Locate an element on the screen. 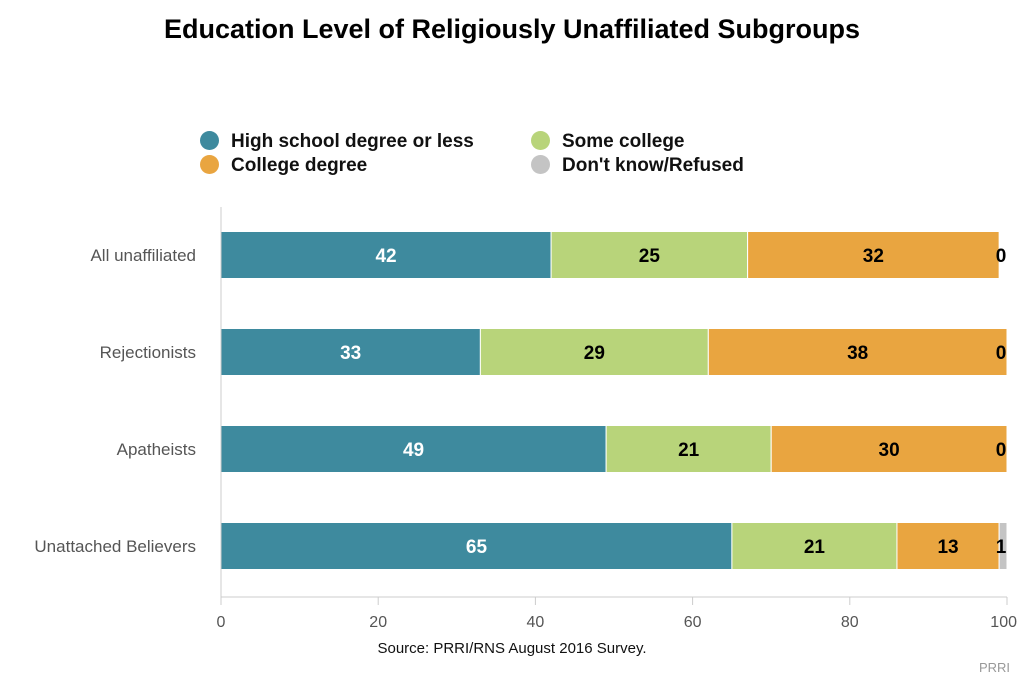  bar-value-label: 29 is located at coordinates (594, 353).